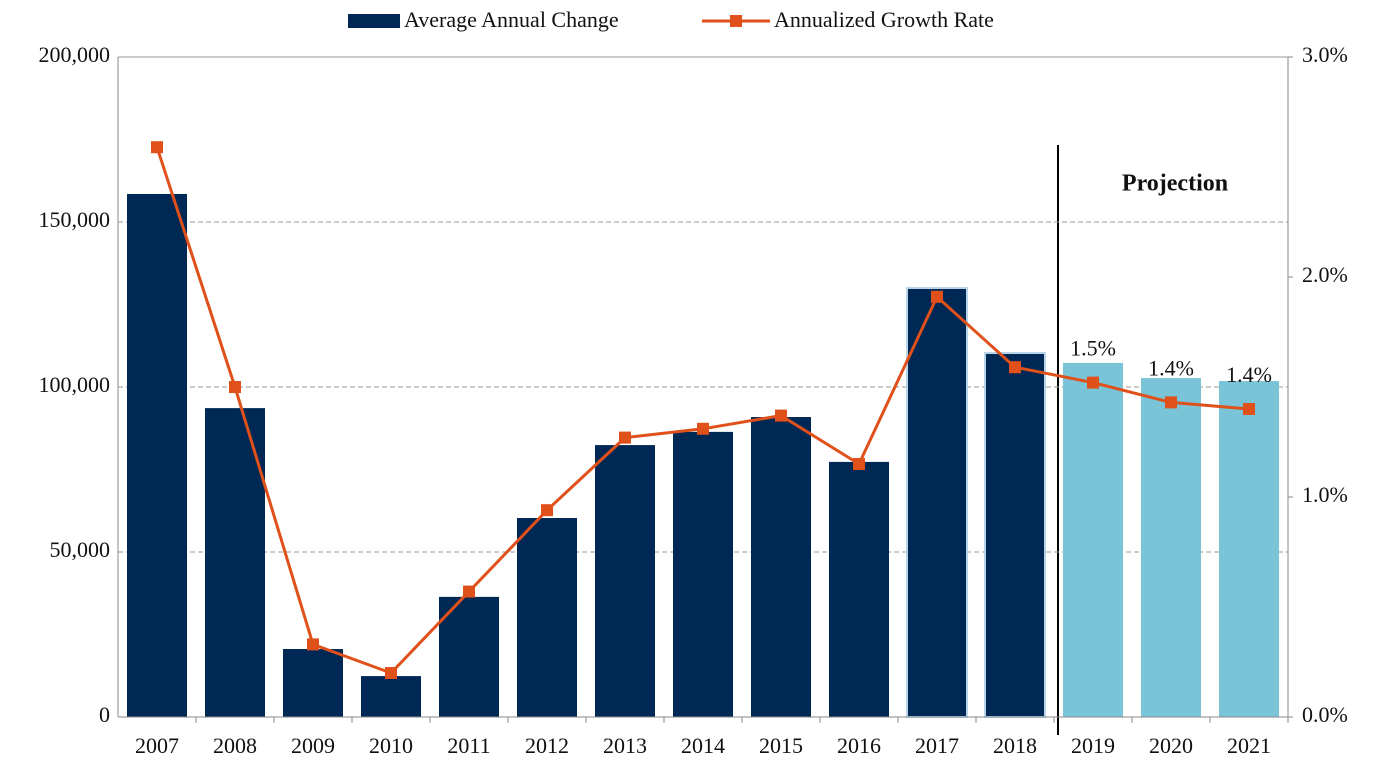 The image size is (1390, 762). What do you see at coordinates (1249, 745) in the screenshot?
I see `x-tick-label: 2021` at bounding box center [1249, 745].